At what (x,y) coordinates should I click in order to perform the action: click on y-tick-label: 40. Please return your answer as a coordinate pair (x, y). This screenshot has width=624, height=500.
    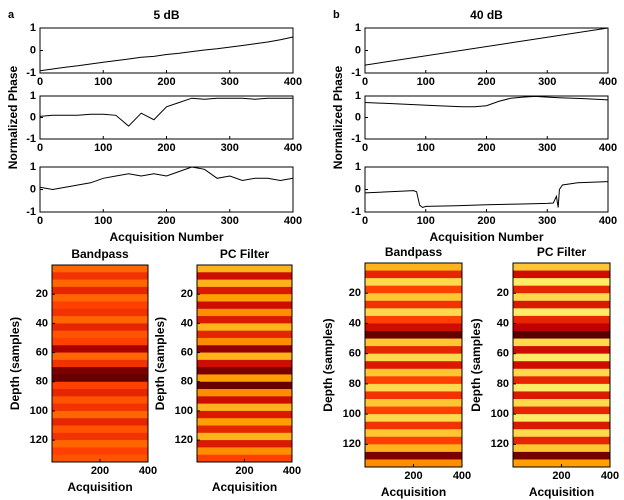
    Looking at the image, I should click on (187, 323).